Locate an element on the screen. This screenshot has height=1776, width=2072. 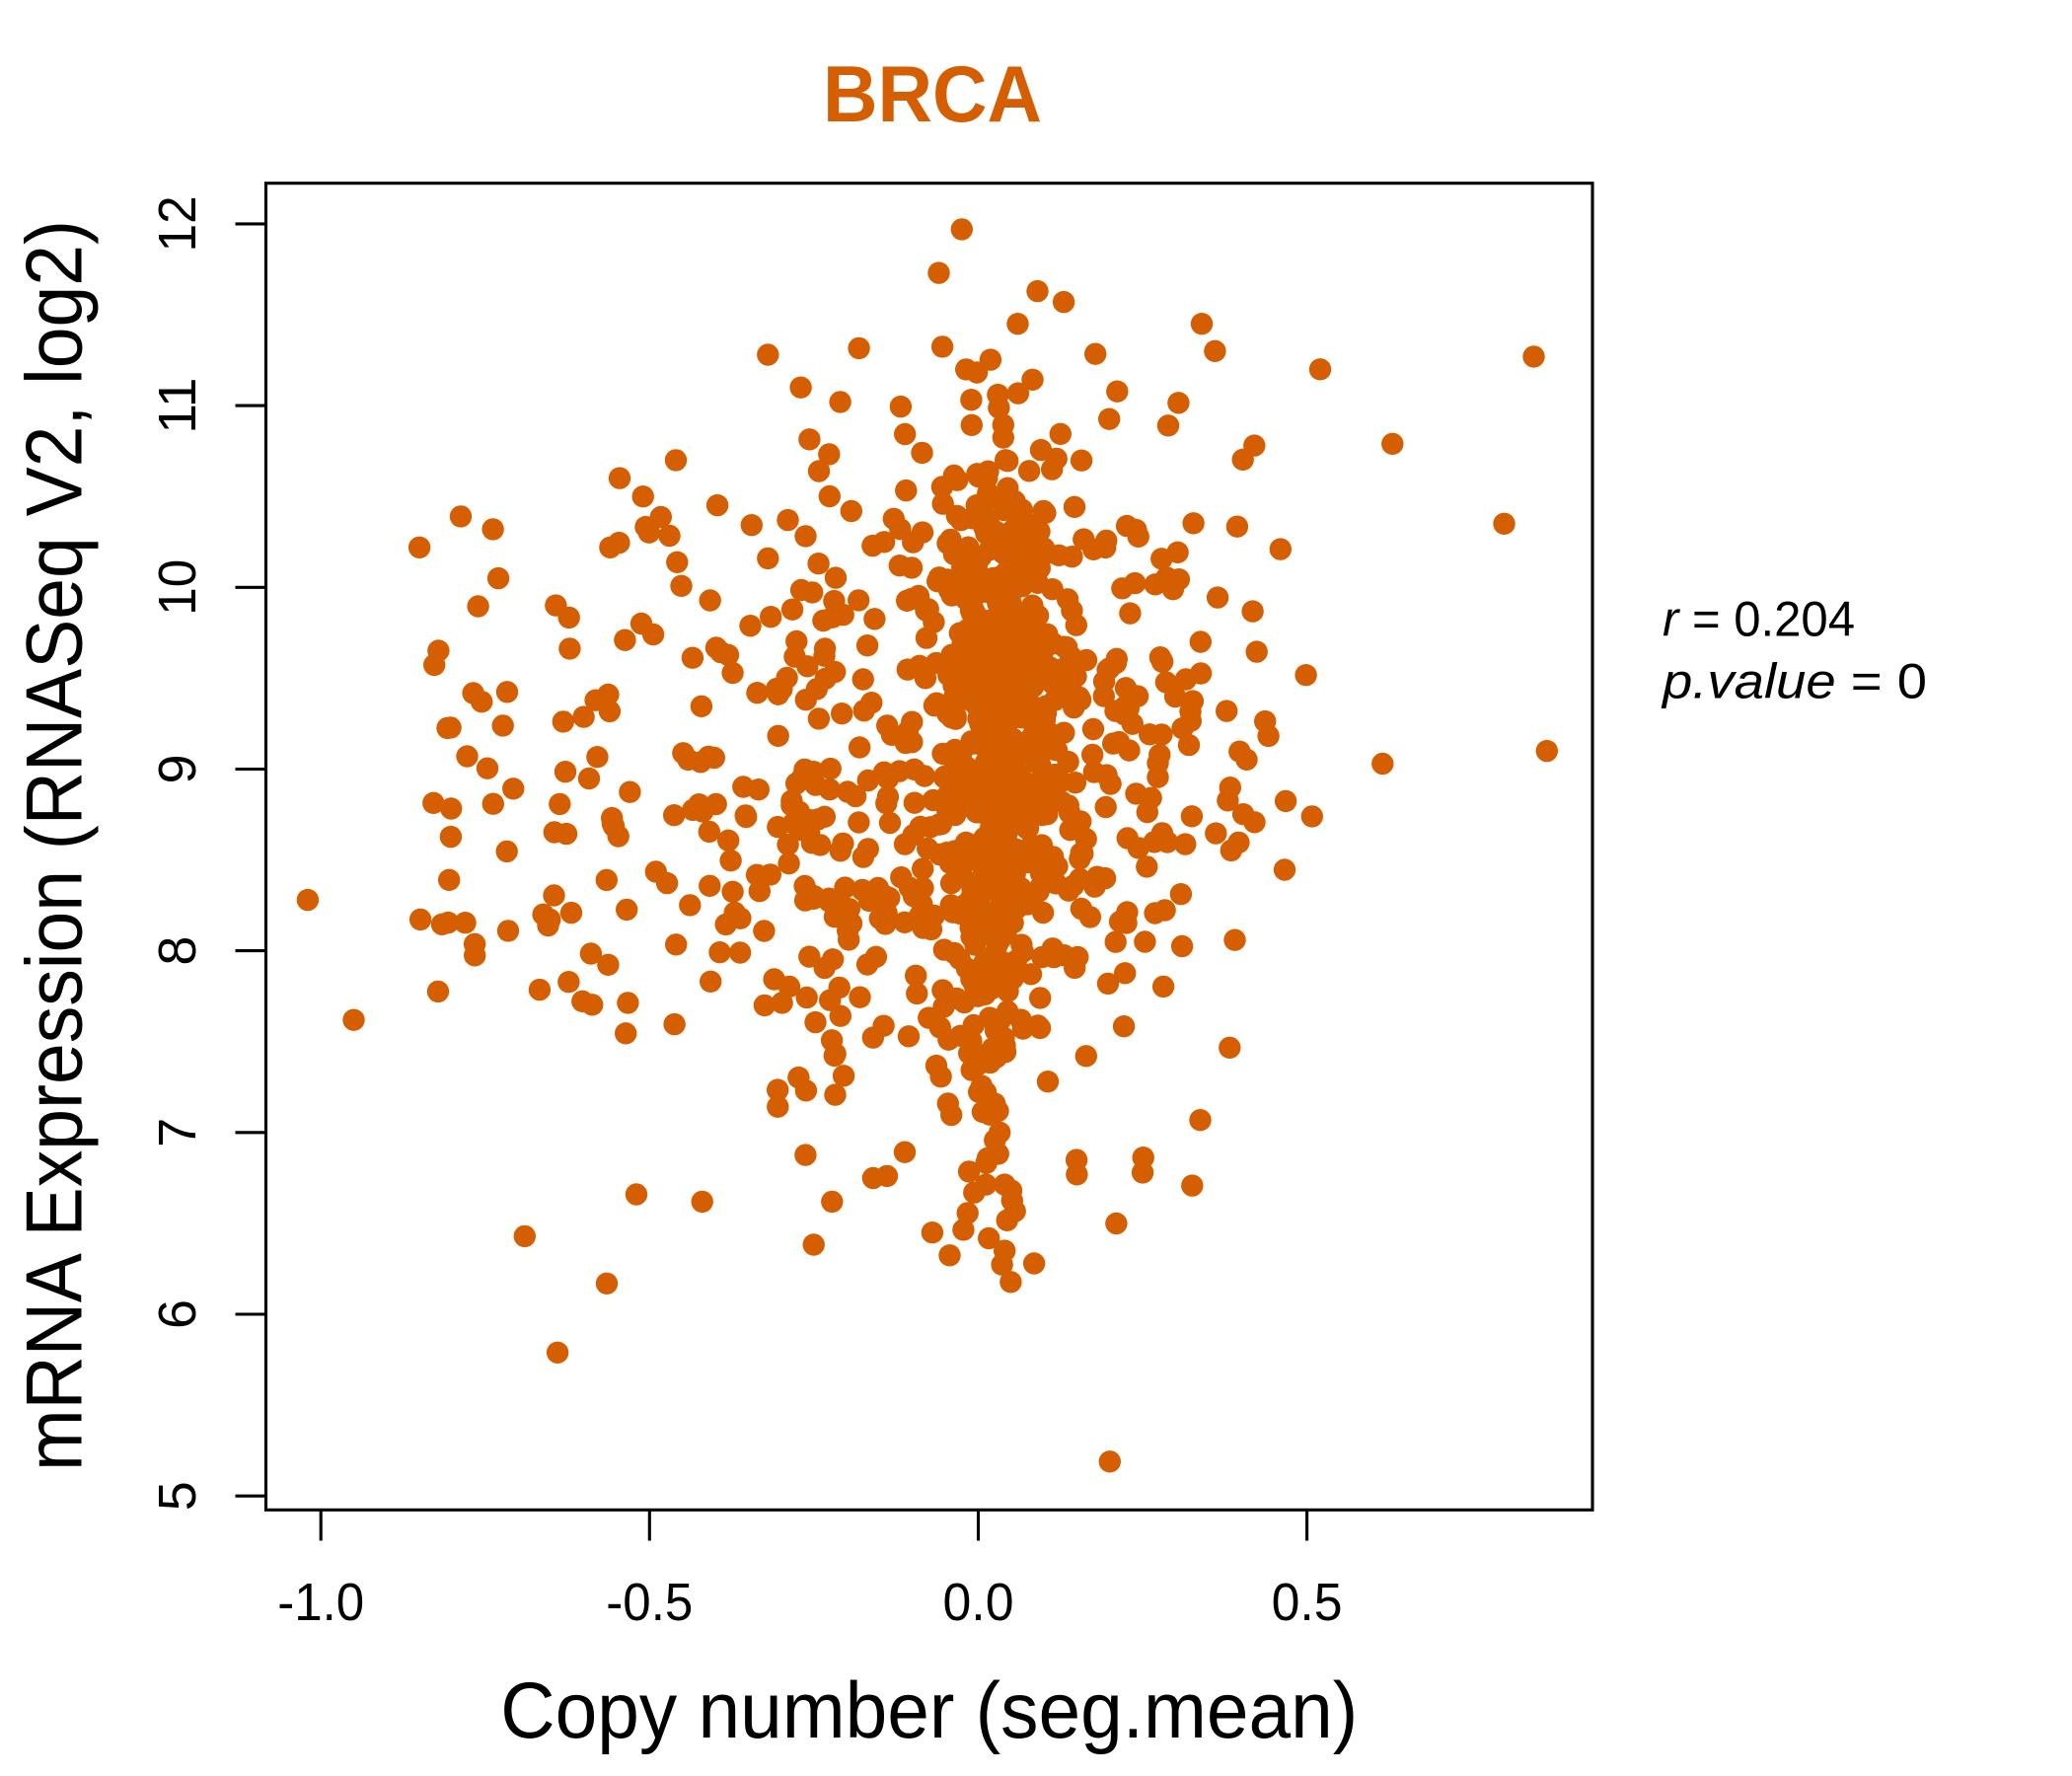
svg-text: 0.0 is located at coordinates (979, 1603).